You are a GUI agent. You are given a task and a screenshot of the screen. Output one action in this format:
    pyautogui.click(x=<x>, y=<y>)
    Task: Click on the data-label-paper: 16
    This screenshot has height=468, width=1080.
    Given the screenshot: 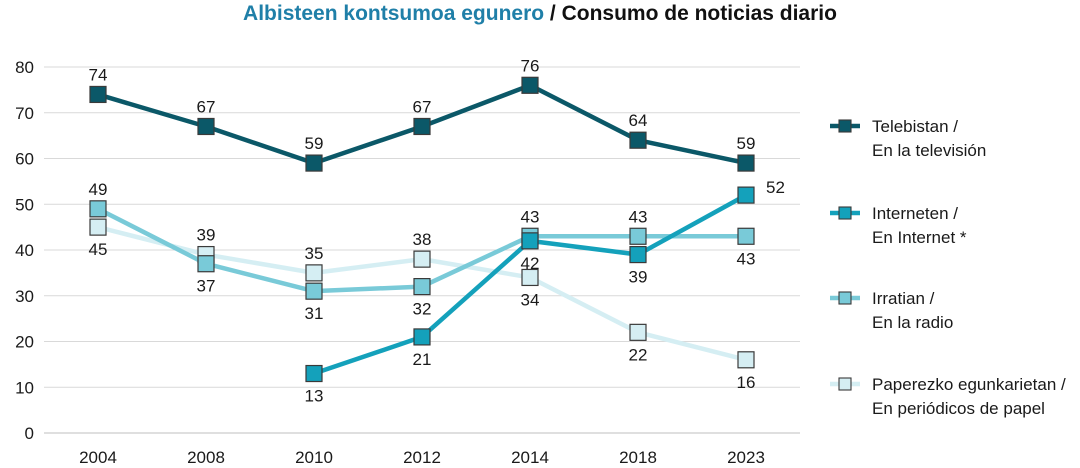 What is the action you would take?
    pyautogui.click(x=746, y=382)
    